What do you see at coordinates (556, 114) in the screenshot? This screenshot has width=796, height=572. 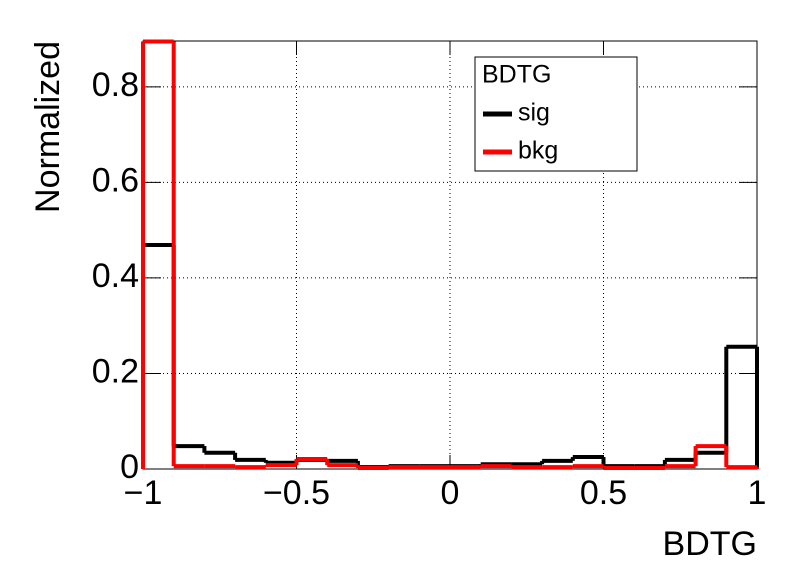 I see `legend: BDTG sig bkg` at bounding box center [556, 114].